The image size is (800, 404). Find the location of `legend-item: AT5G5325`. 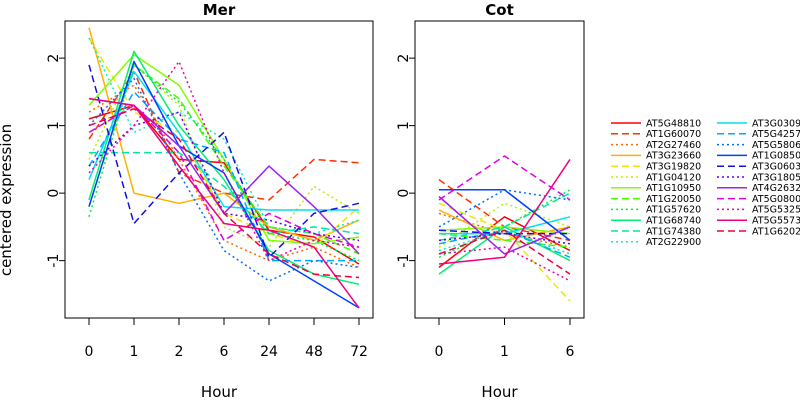

legend-item: AT5G5325 is located at coordinates (758, 210).